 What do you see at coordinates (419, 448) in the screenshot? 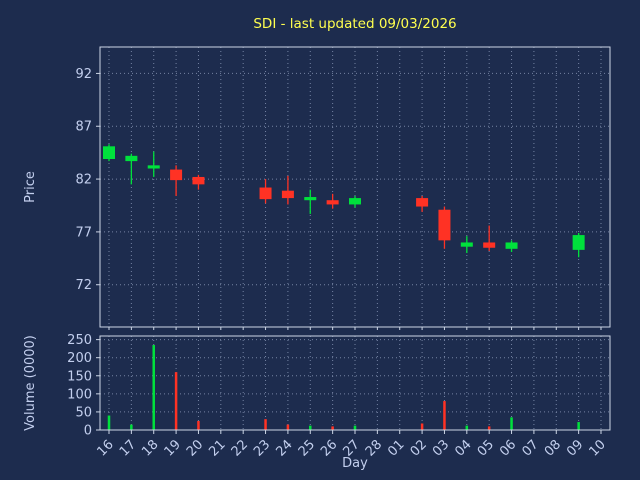
I see `day-tick-label: 02` at bounding box center [419, 448].